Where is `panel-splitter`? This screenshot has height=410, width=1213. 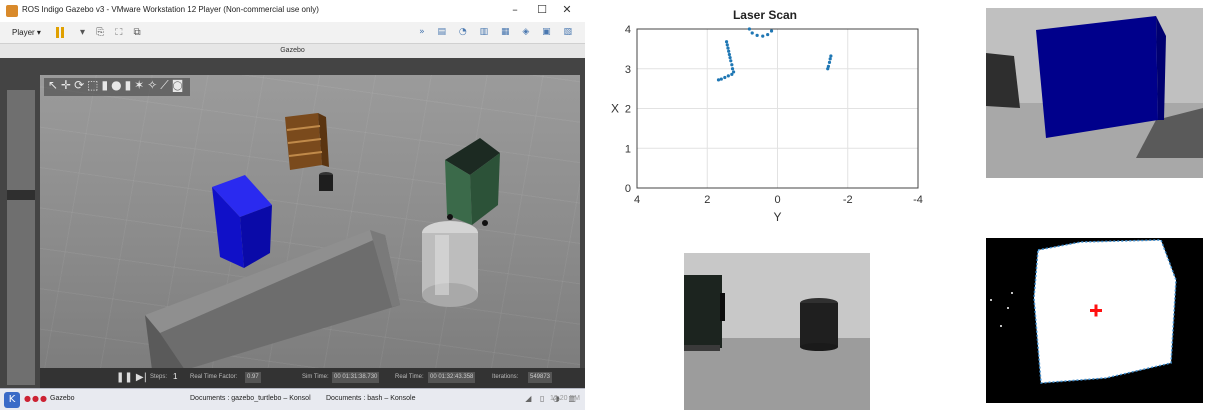 panel-splitter is located at coordinates (21, 195).